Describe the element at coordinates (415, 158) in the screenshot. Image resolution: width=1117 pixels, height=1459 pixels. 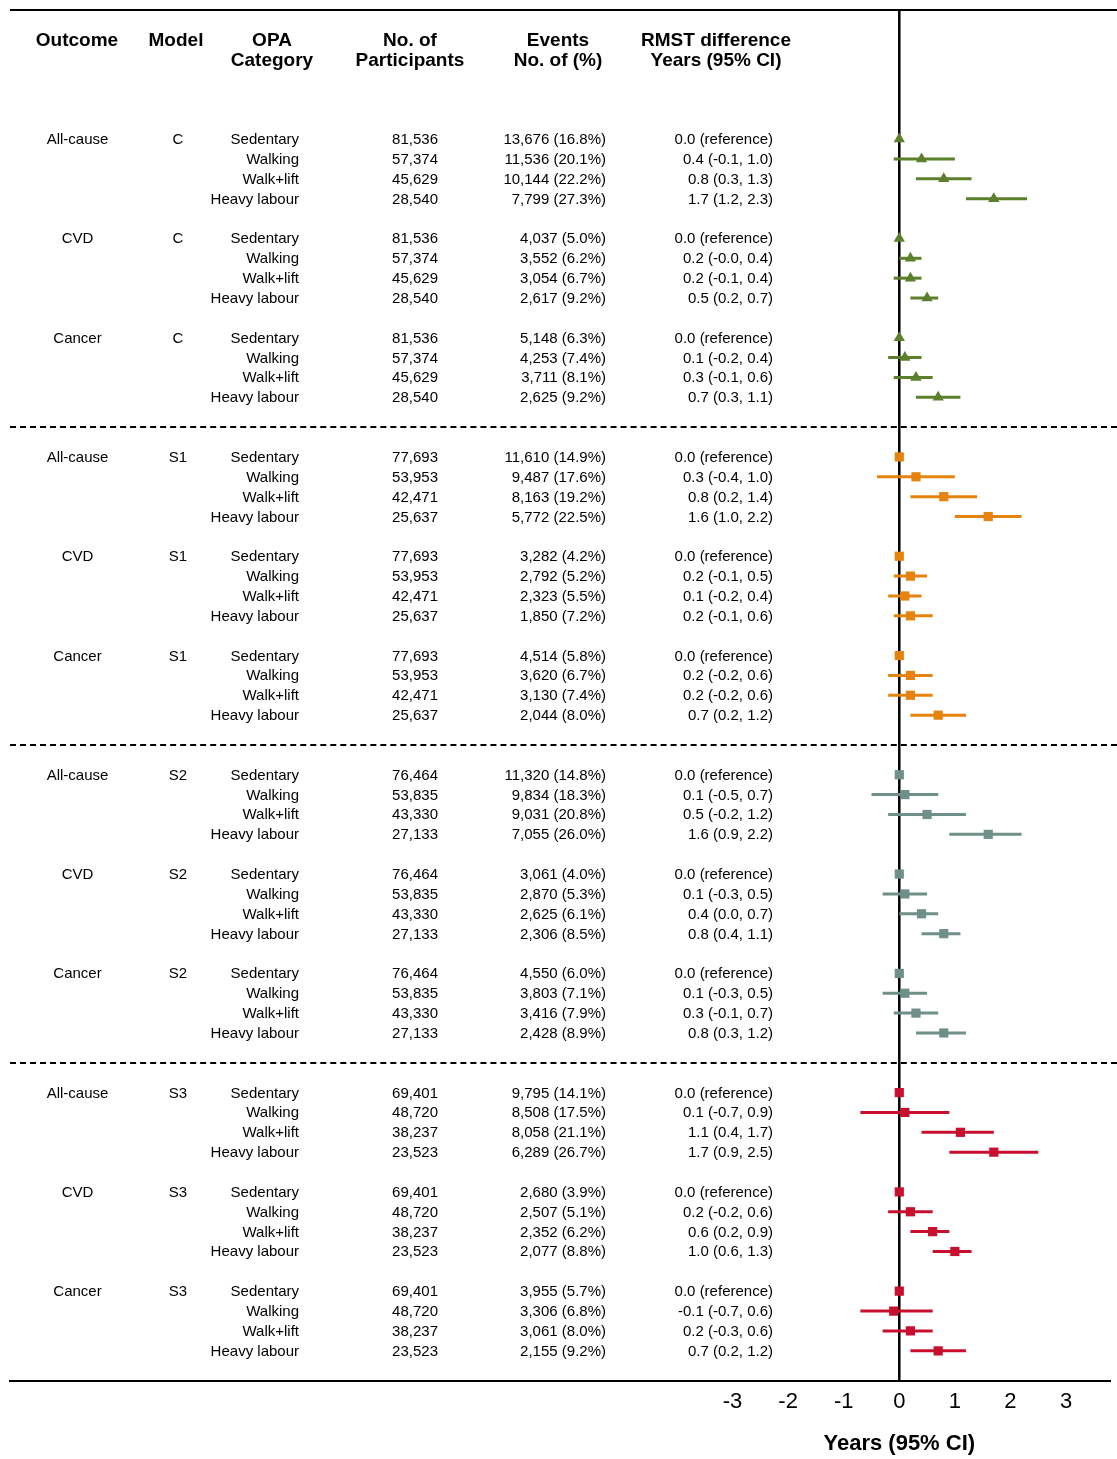
I see `text: 57,374` at that location.